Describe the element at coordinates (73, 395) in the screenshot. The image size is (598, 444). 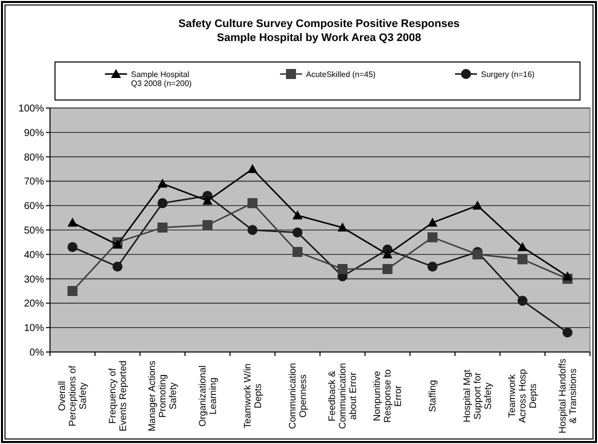
I see `x-tick-label: Overall Perceptions of Safety` at that location.